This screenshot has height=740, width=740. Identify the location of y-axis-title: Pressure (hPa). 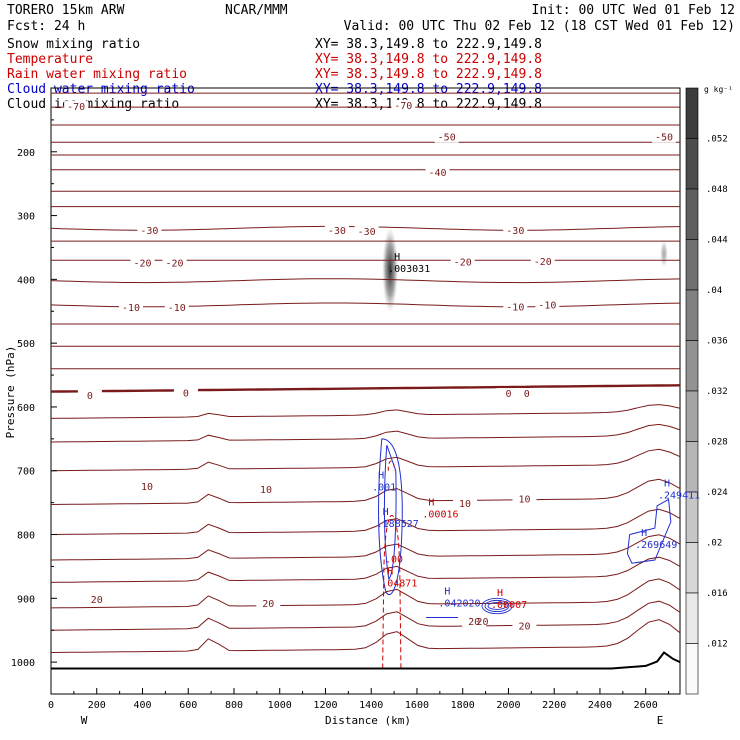
(10, 392).